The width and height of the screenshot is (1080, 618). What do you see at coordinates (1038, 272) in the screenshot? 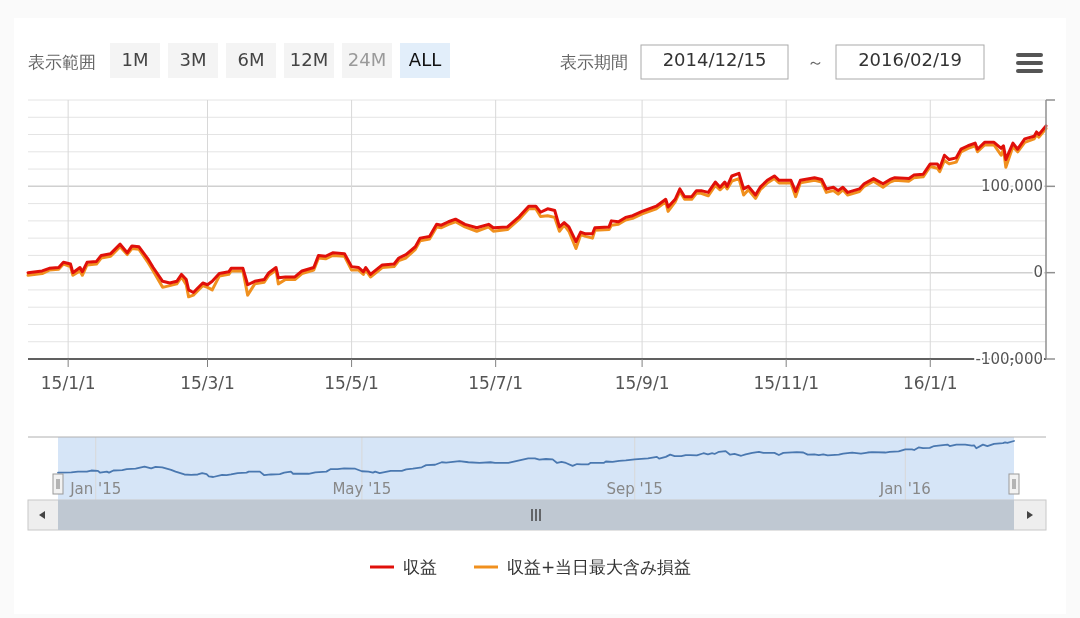
I see `y-tick-label: 0` at bounding box center [1038, 272].